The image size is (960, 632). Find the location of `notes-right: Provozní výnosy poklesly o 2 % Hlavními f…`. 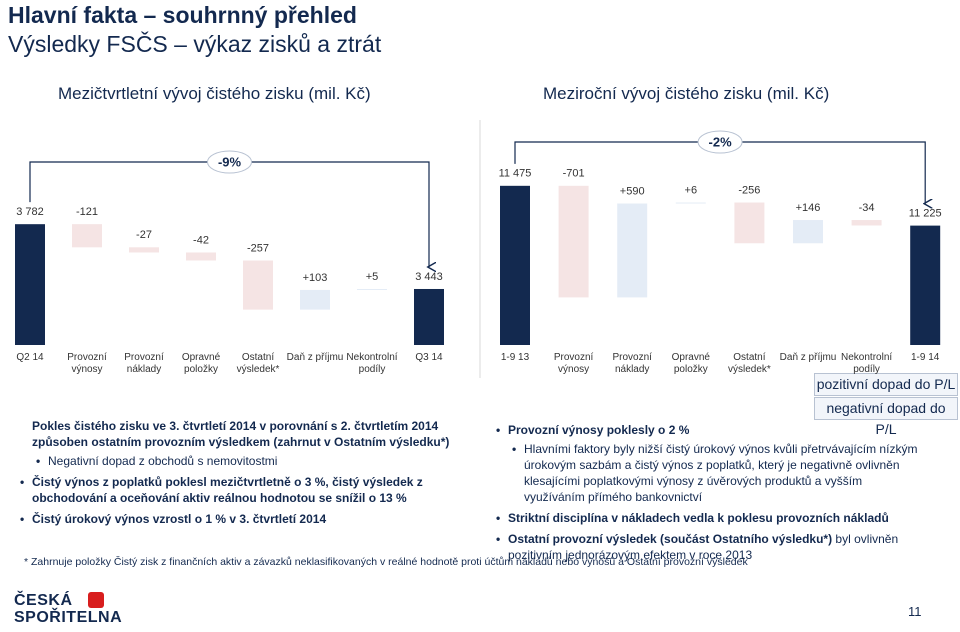

notes-right: Provozní výnosy poklesly o 2 % Hlavními f… is located at coordinates (707, 491).